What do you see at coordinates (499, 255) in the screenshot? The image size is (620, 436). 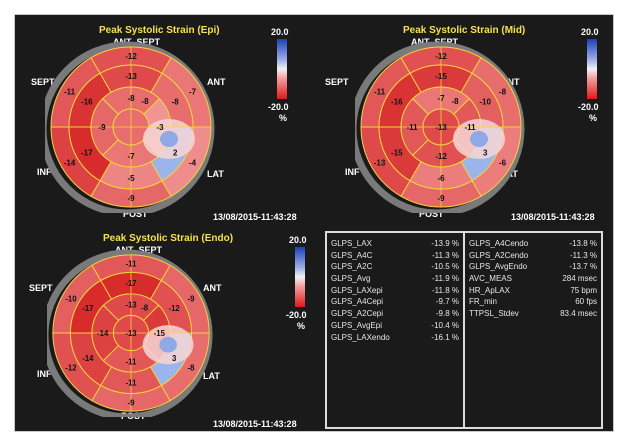 I see `measurement-label: GLPS_A2Cendo` at bounding box center [499, 255].